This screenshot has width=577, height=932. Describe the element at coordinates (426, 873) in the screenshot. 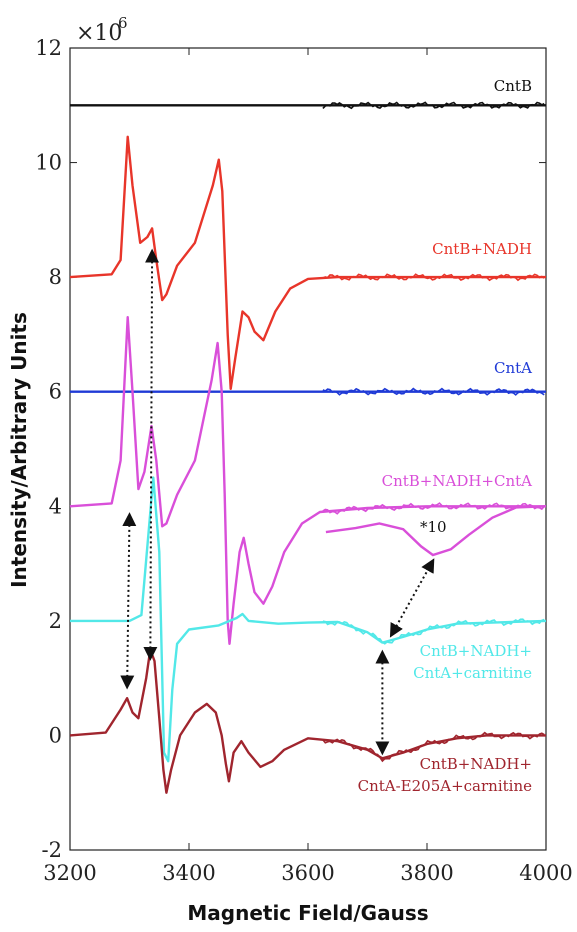

I see `x-tick-label: 3800` at that location.